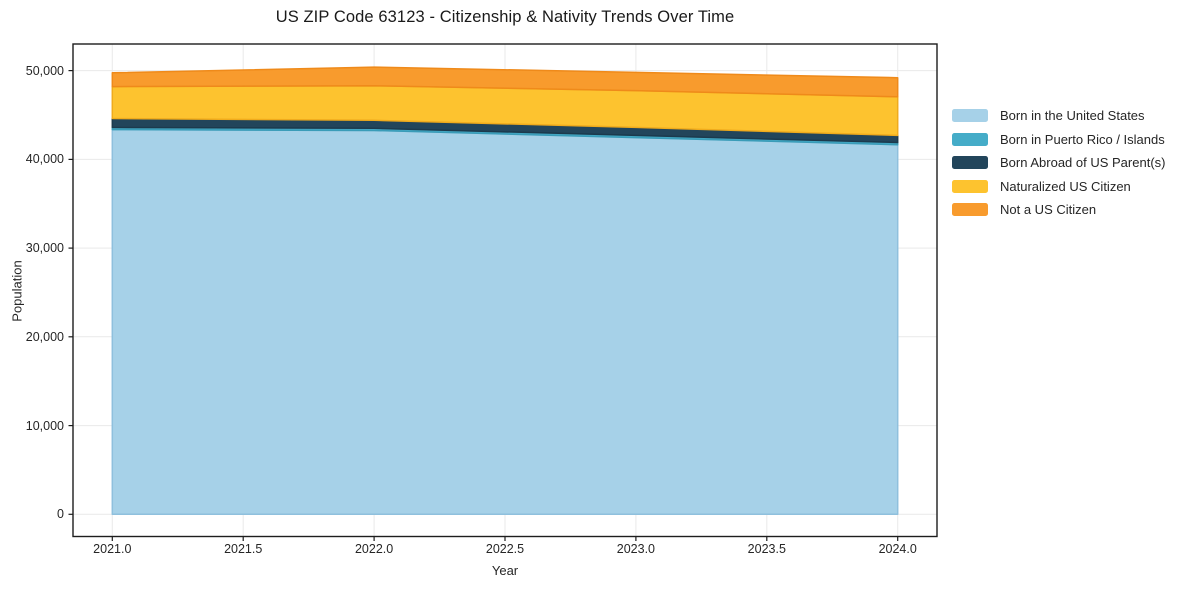 The height and width of the screenshot is (590, 1189). I want to click on legend-item-1: Born in Puerto Rico / Islands, so click(1058, 140).